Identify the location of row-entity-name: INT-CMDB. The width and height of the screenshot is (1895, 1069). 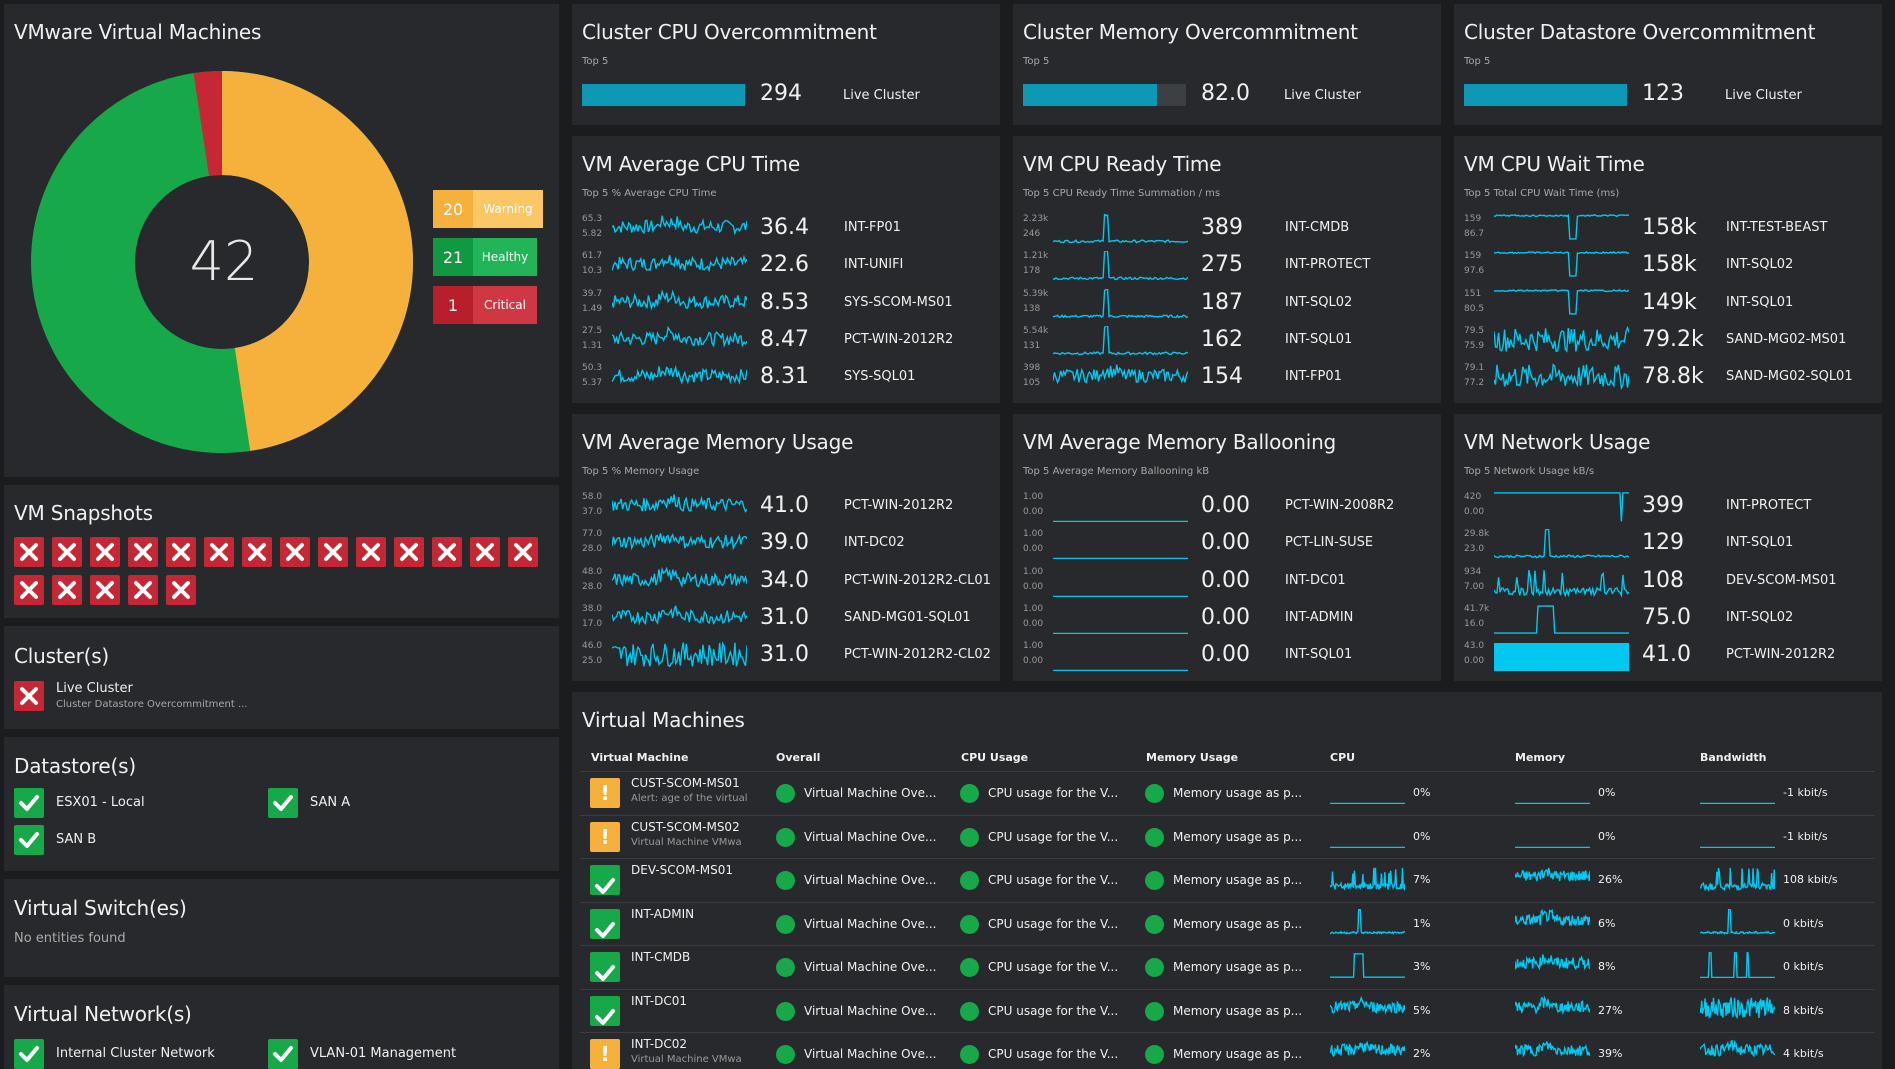
(1317, 227).